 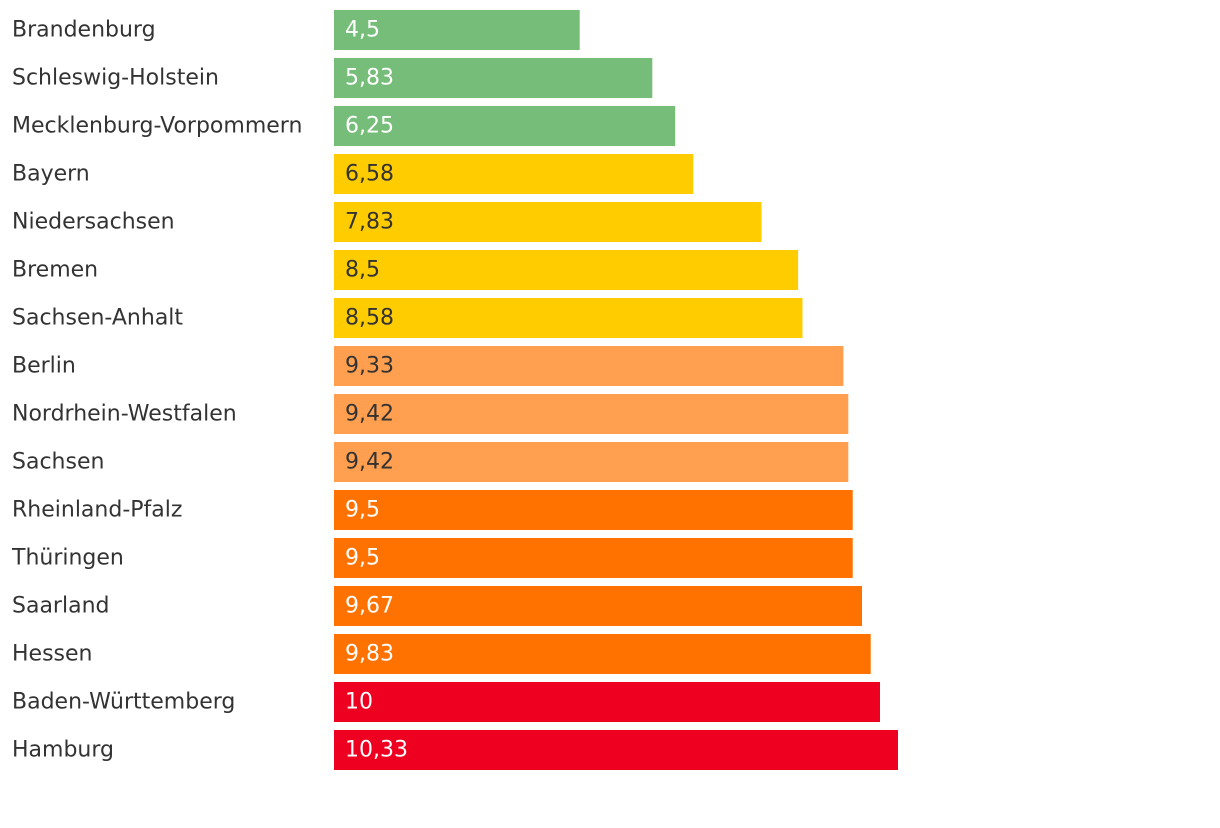 I want to click on value-label: 8,5, so click(x=362, y=270).